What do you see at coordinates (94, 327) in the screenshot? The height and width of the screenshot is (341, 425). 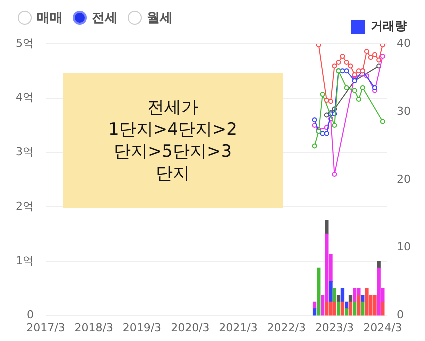 I see `x-tick-label: 2018/3` at bounding box center [94, 327].